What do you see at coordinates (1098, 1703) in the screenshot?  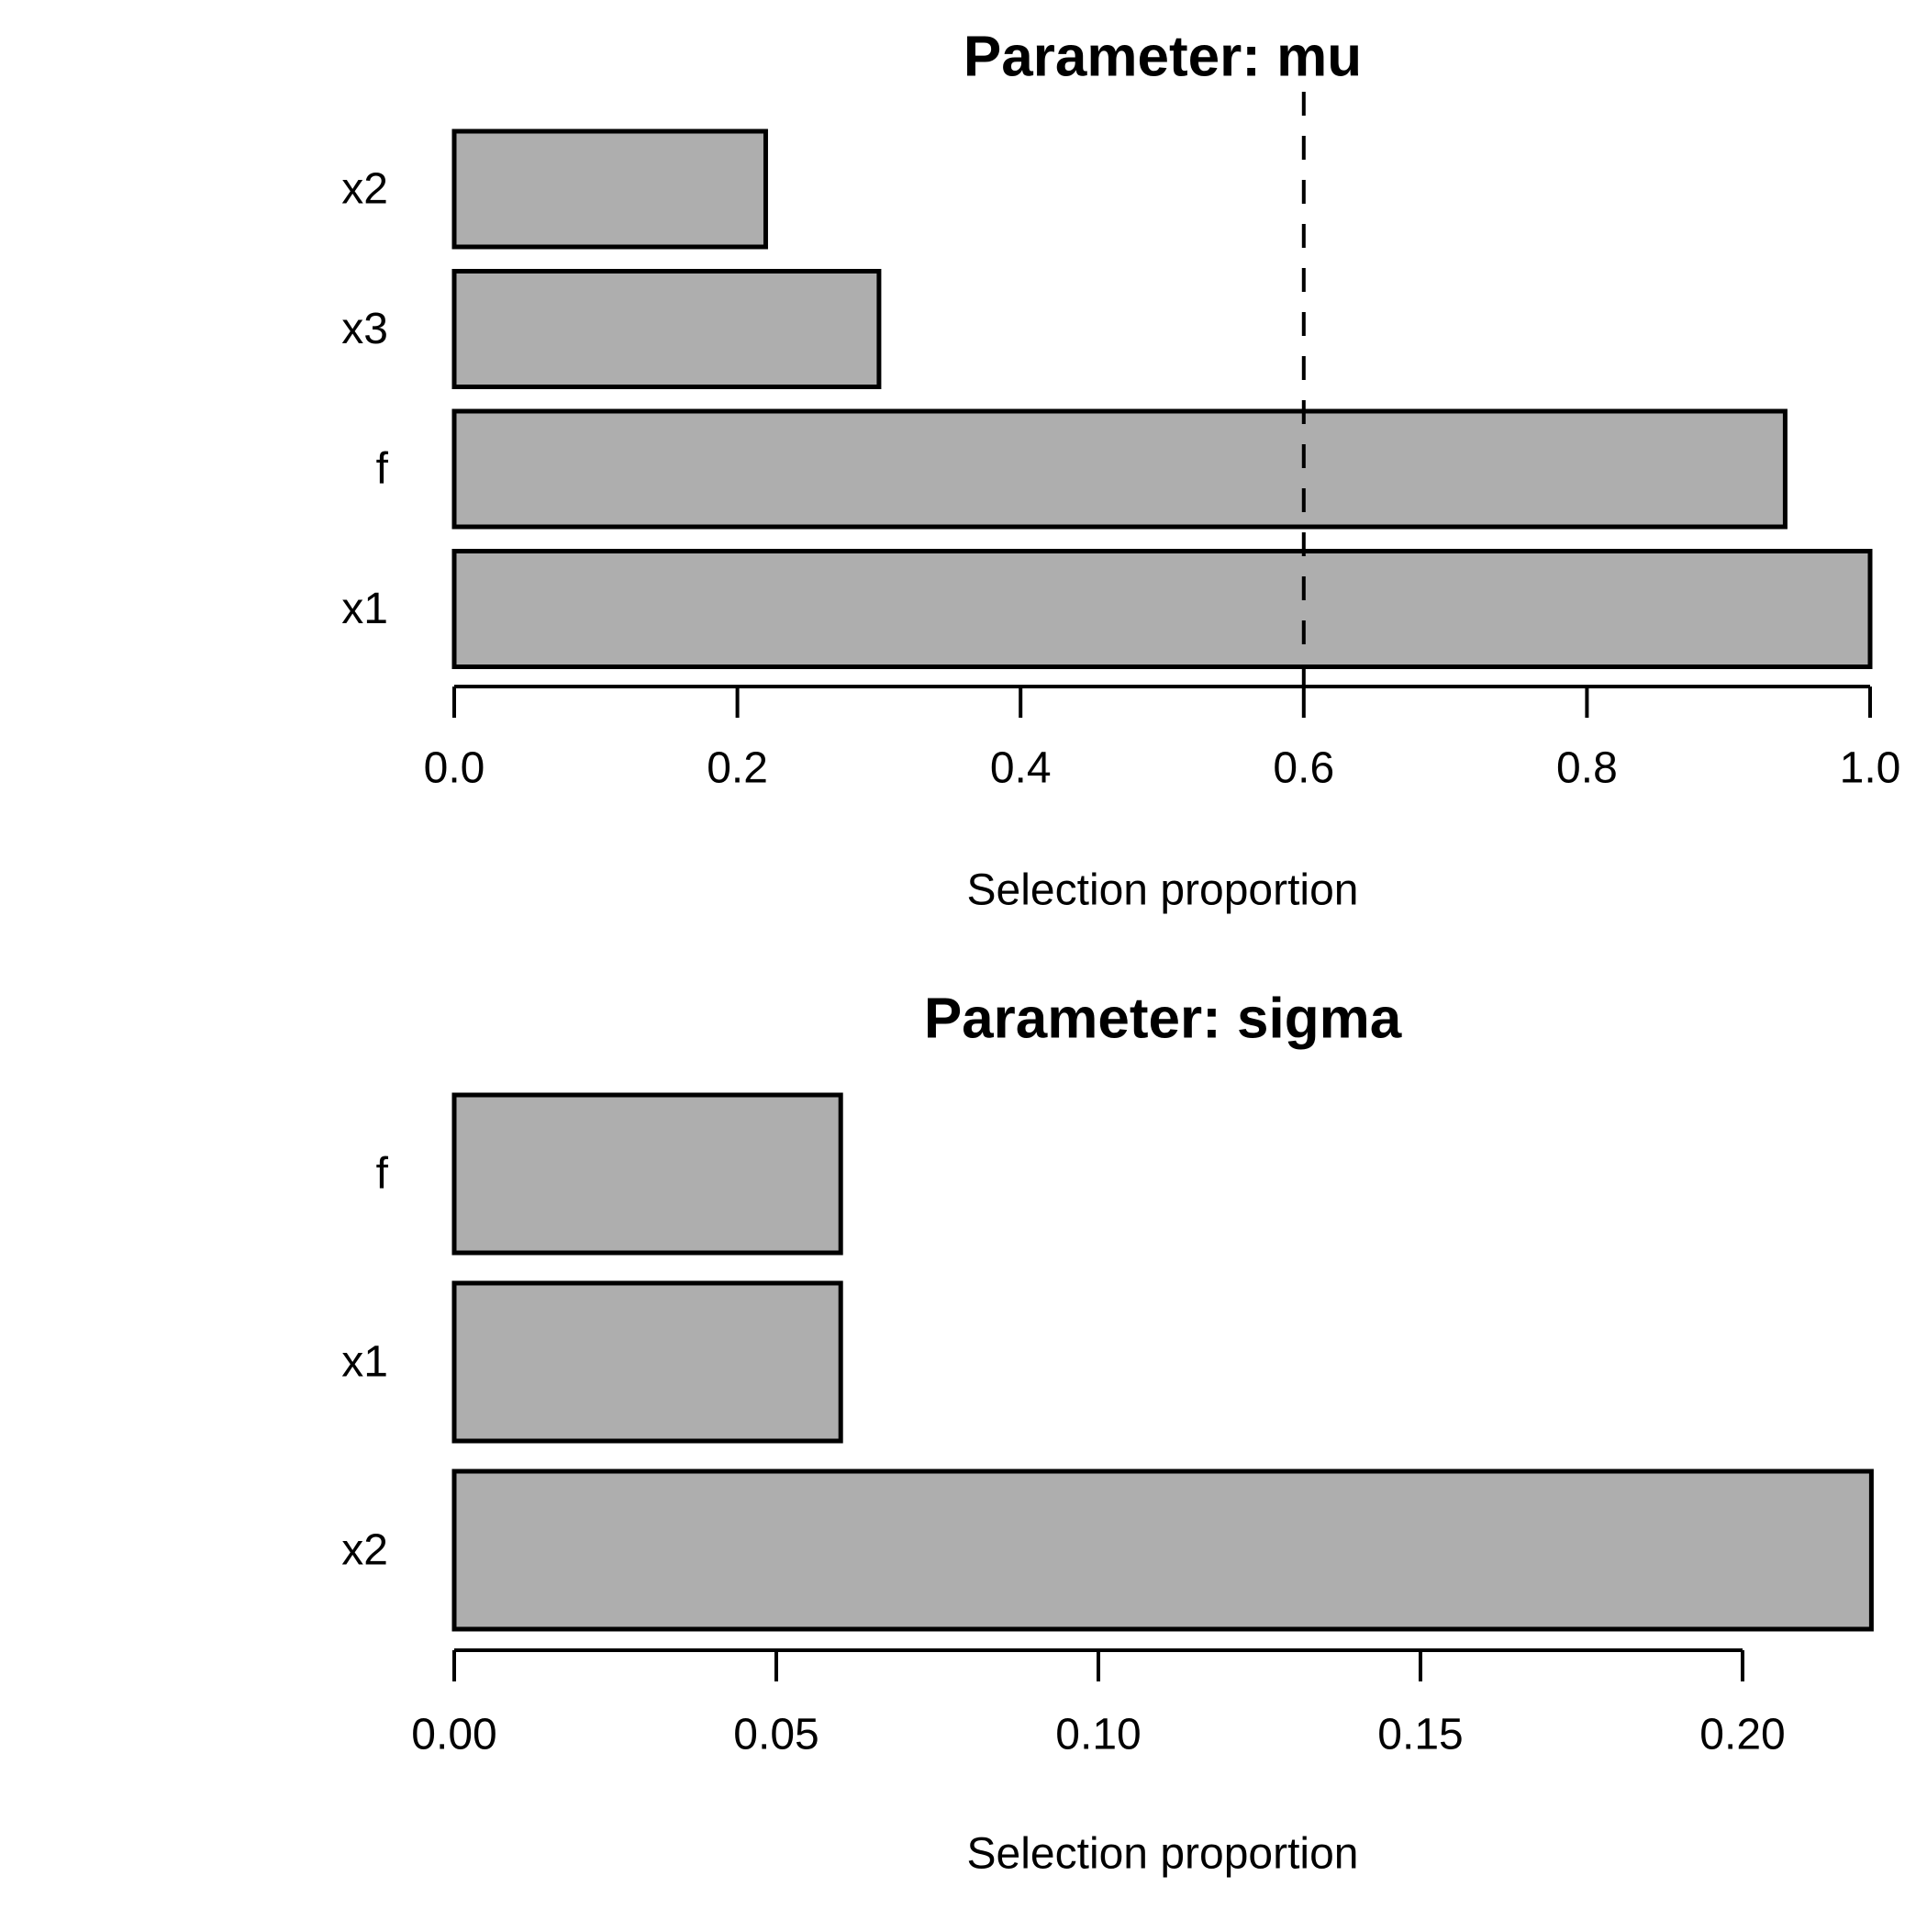 I see `x-axis-sigma: 0.00 0.05 0.10 0.15 0.20` at bounding box center [1098, 1703].